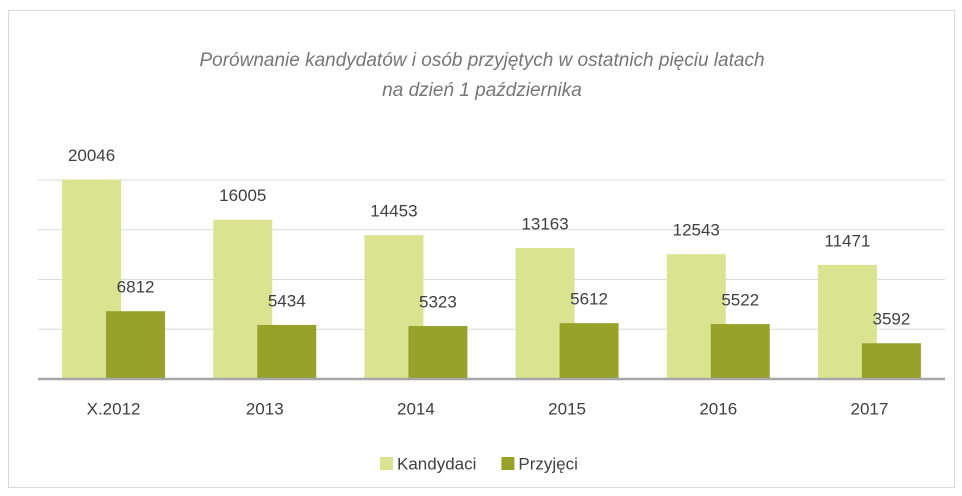 Image resolution: width=962 pixels, height=496 pixels. I want to click on data-label: 20046, so click(91, 155).